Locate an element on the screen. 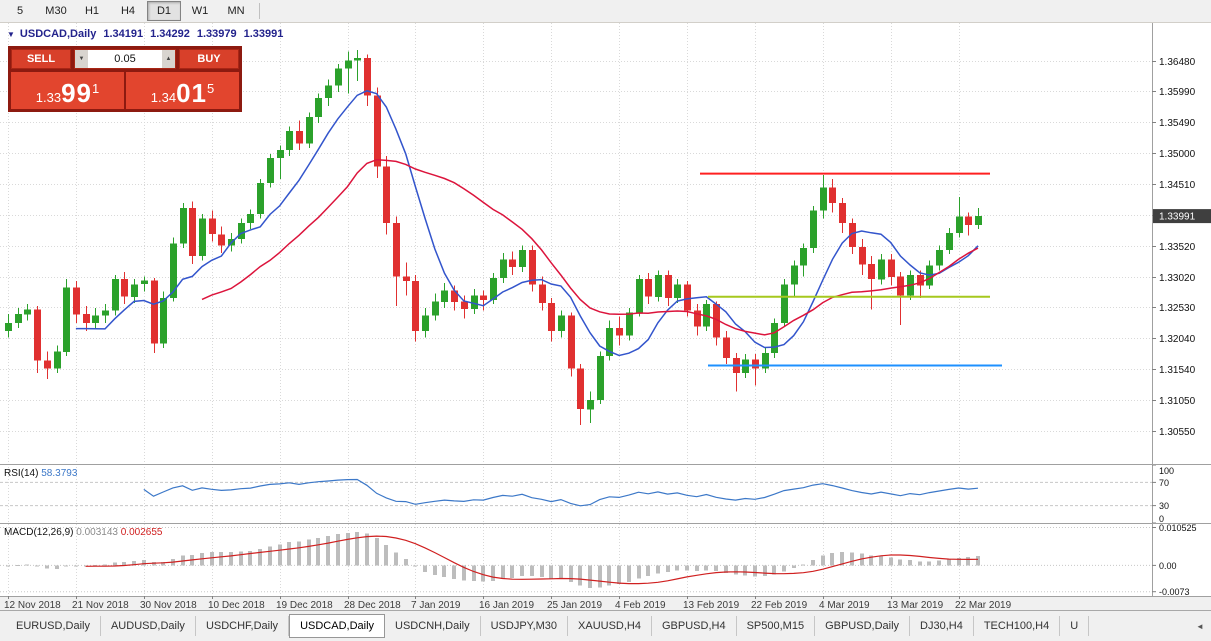  lot-increase-button: ▲ is located at coordinates (168, 59).